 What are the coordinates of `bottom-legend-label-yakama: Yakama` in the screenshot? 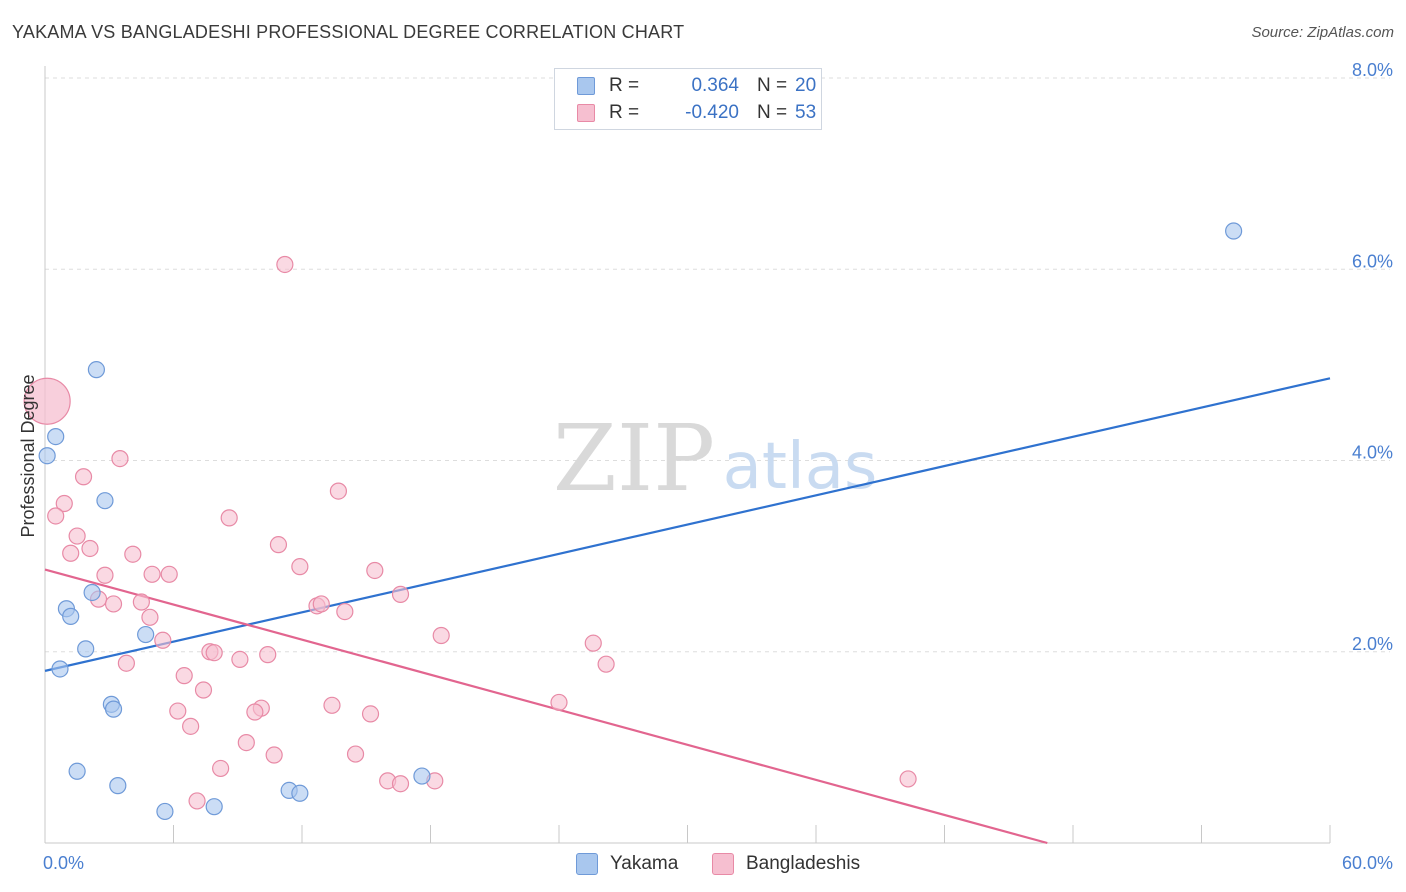 It's located at (644, 863).